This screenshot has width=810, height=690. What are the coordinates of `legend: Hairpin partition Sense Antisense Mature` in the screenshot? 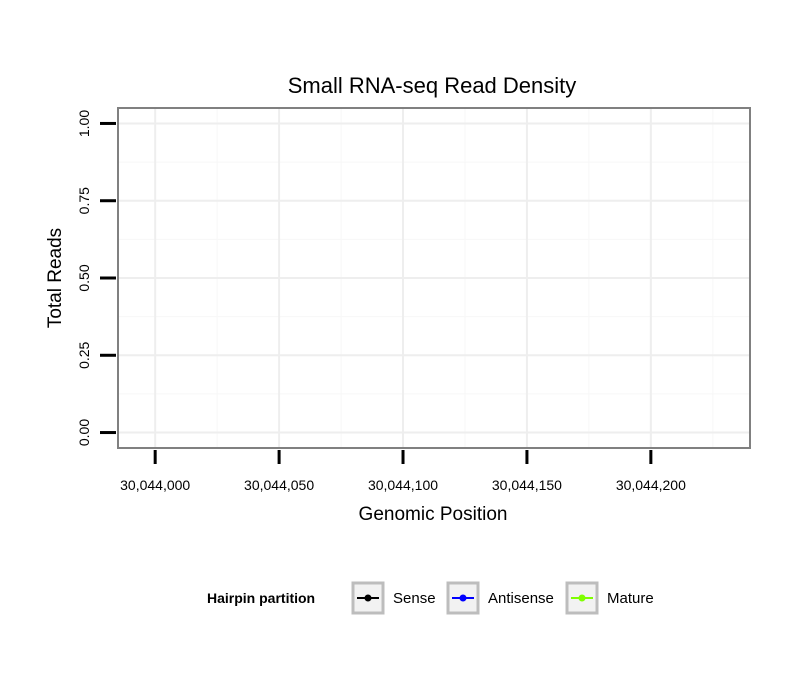 It's located at (430, 598).